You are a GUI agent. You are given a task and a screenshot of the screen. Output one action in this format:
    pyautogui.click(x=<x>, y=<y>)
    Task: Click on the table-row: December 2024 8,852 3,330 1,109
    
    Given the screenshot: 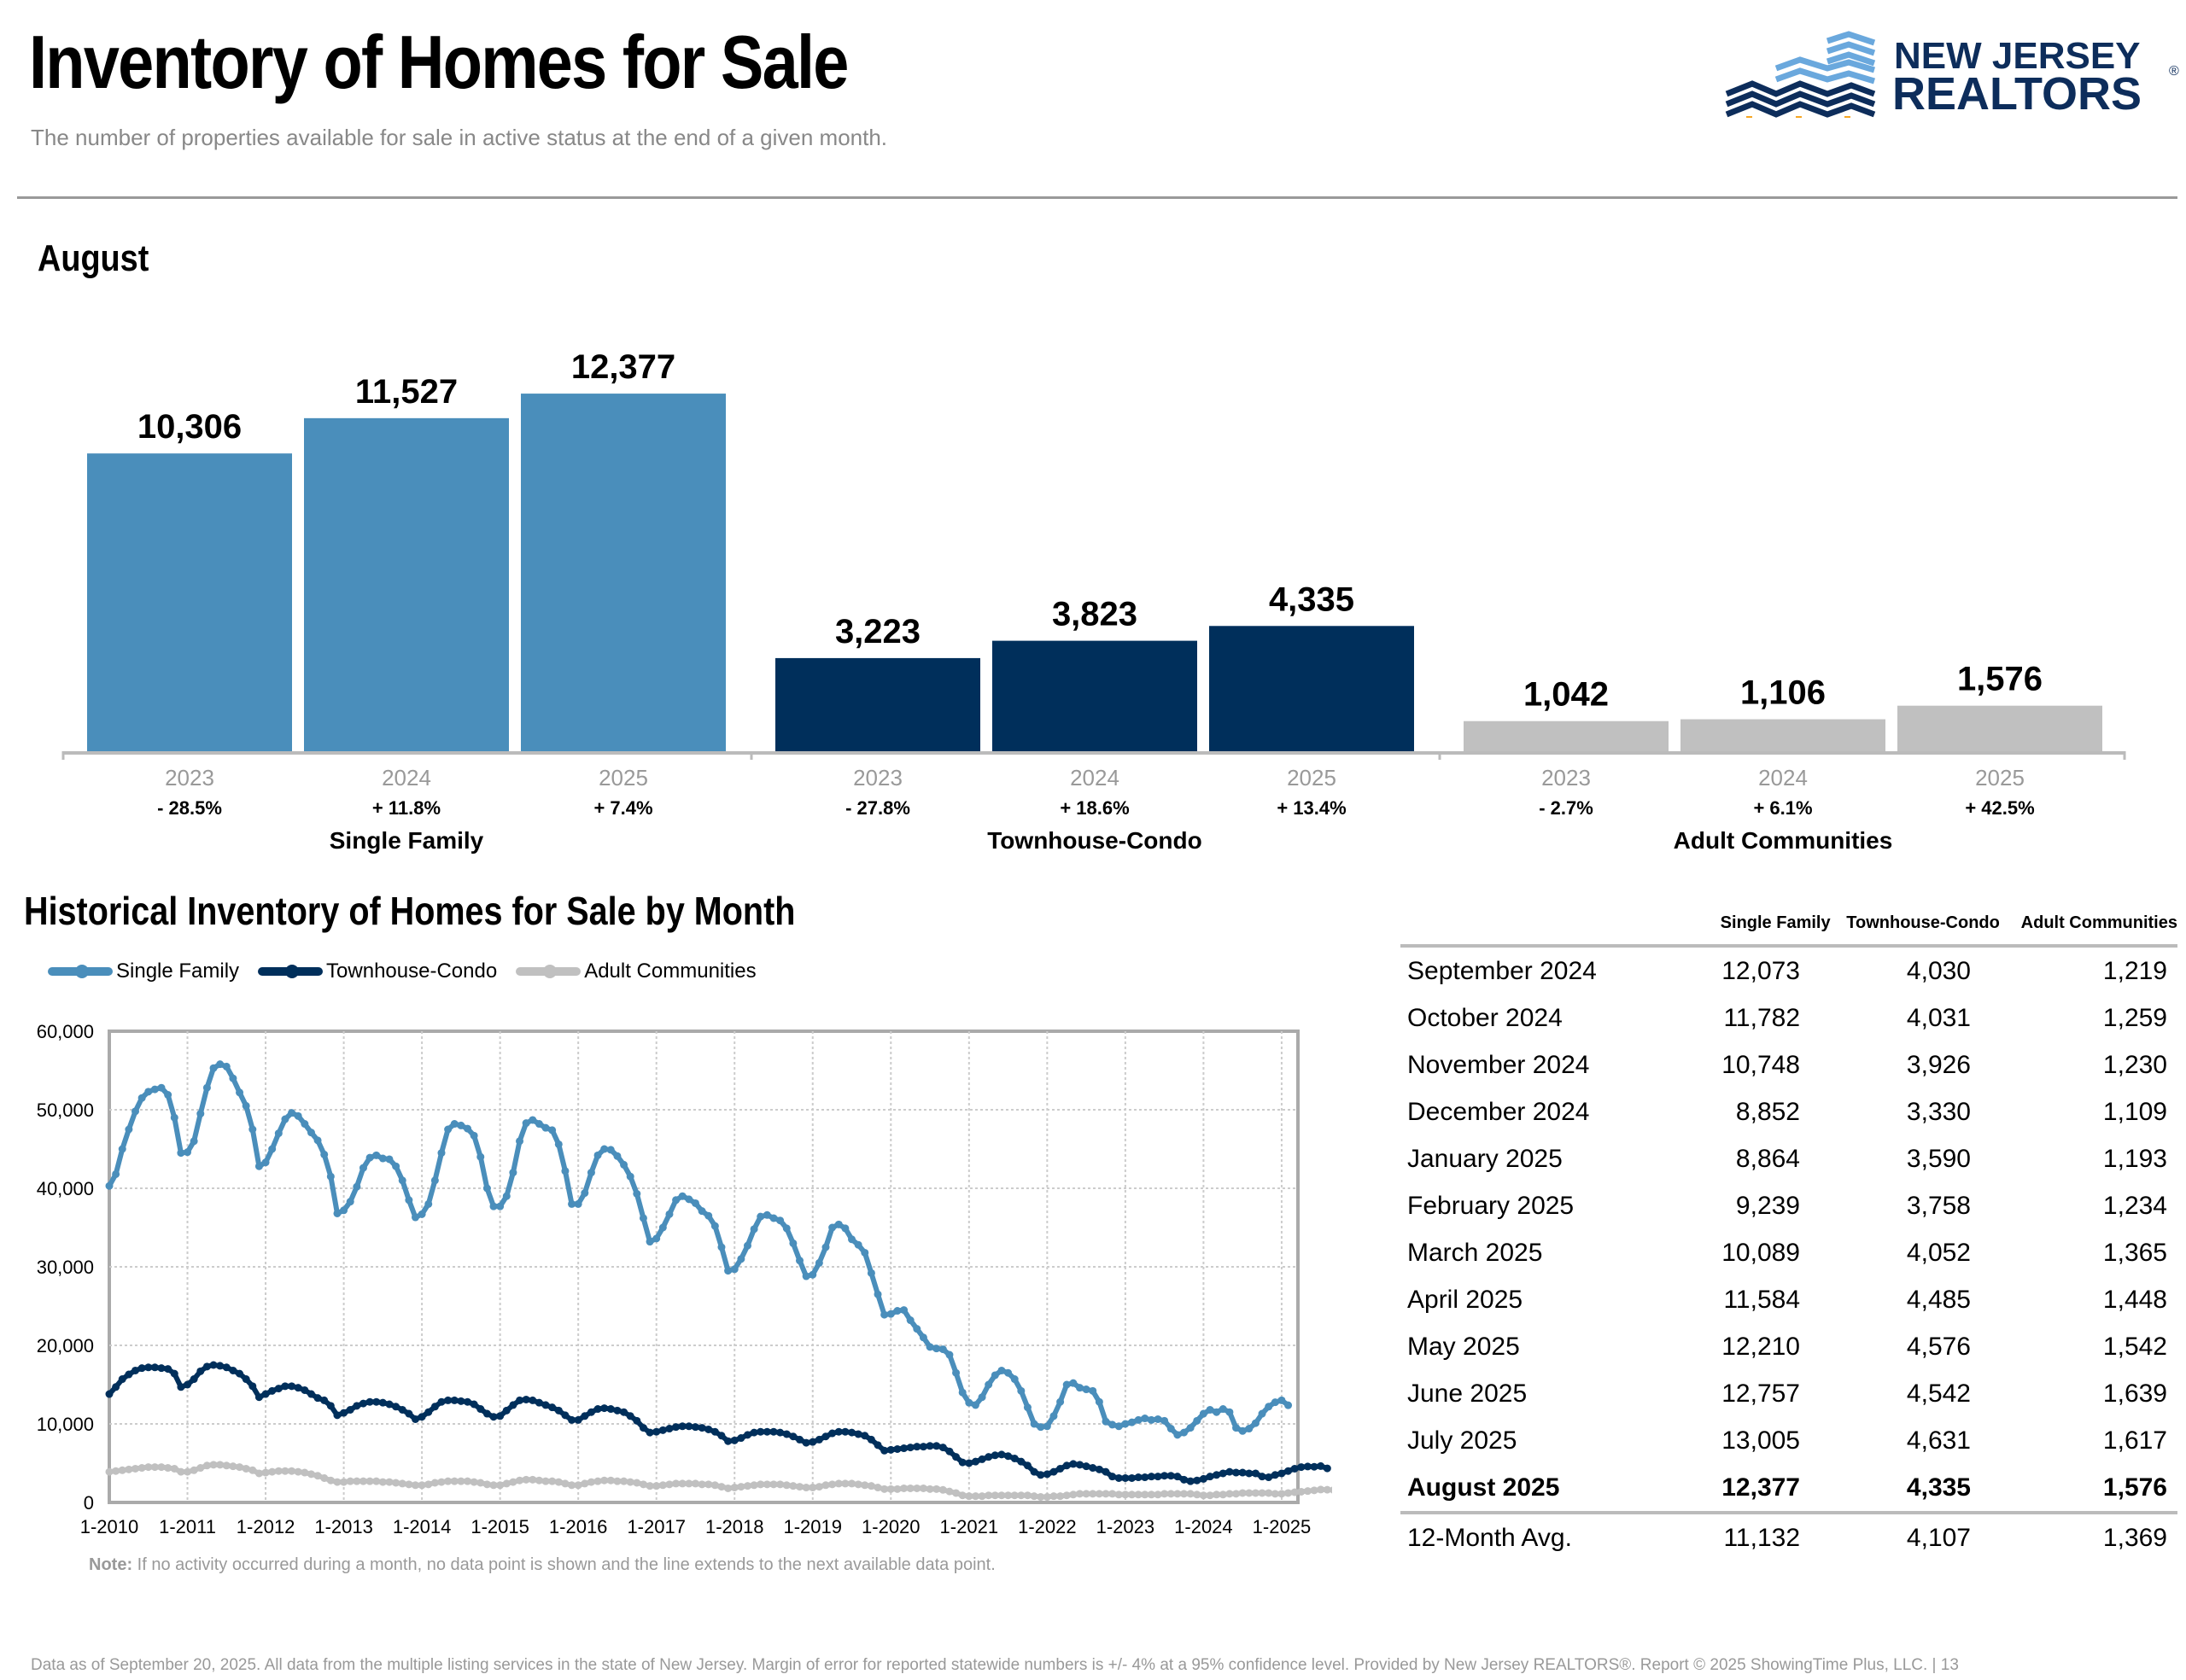 What is the action you would take?
    pyautogui.click(x=1789, y=1111)
    